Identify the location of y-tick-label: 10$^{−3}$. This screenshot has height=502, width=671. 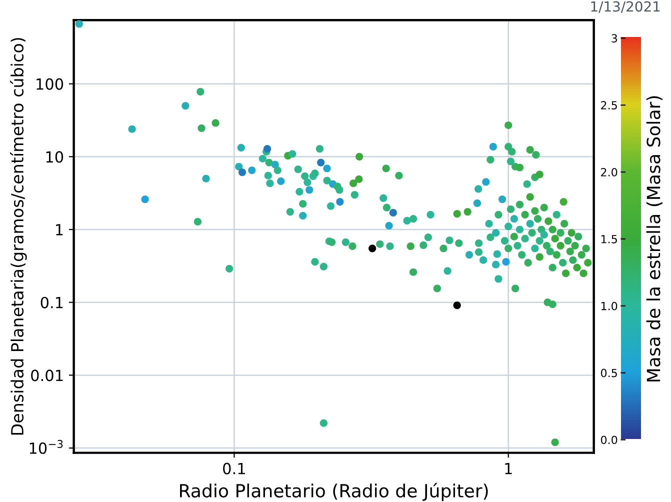
(46, 447).